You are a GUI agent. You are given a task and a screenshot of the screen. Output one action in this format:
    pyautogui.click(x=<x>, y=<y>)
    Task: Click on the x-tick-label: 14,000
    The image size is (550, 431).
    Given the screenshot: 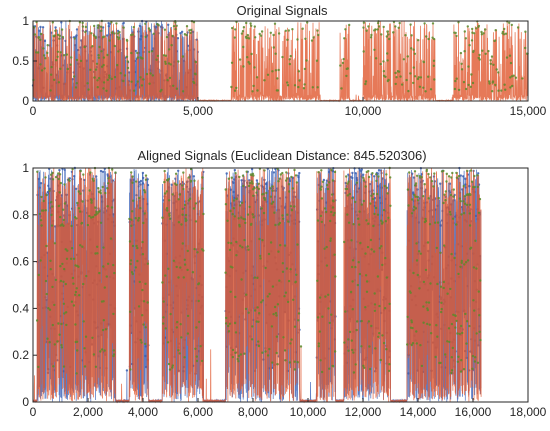 What is the action you would take?
    pyautogui.click(x=418, y=412)
    